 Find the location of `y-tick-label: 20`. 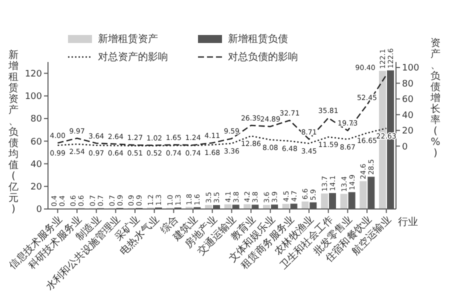

y-tick-label: 20 is located at coordinates (36, 187).